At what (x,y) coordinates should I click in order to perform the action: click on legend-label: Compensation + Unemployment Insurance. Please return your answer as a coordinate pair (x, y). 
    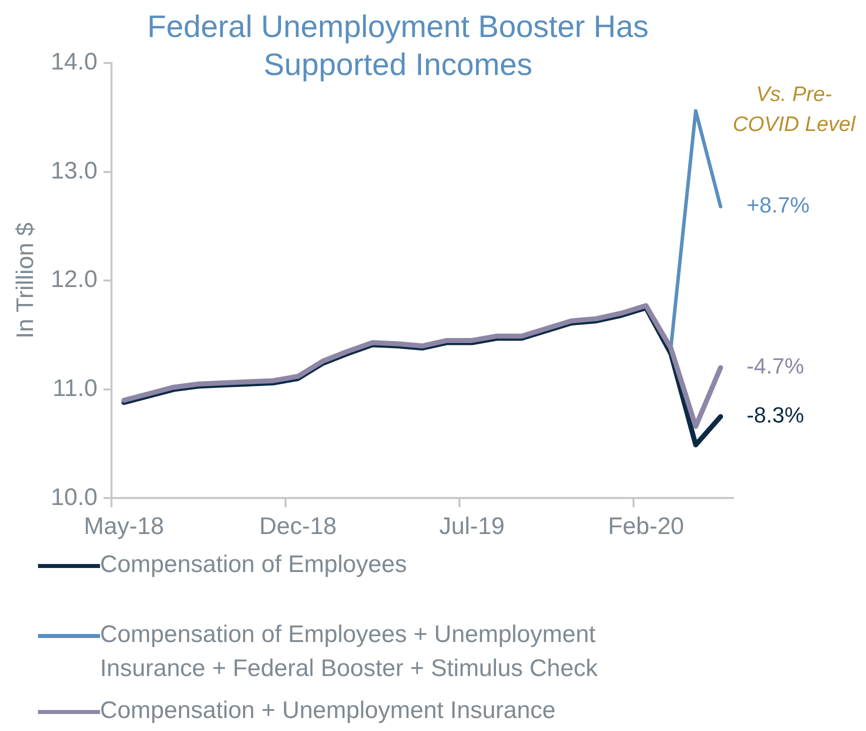
    Looking at the image, I should click on (328, 711).